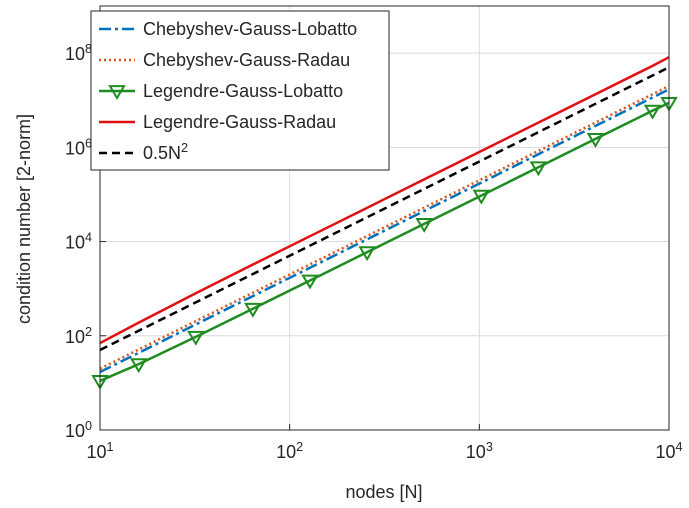  Describe the element at coordinates (239, 122) in the screenshot. I see `legend-label: Legendre-Gauss-Radau` at that location.